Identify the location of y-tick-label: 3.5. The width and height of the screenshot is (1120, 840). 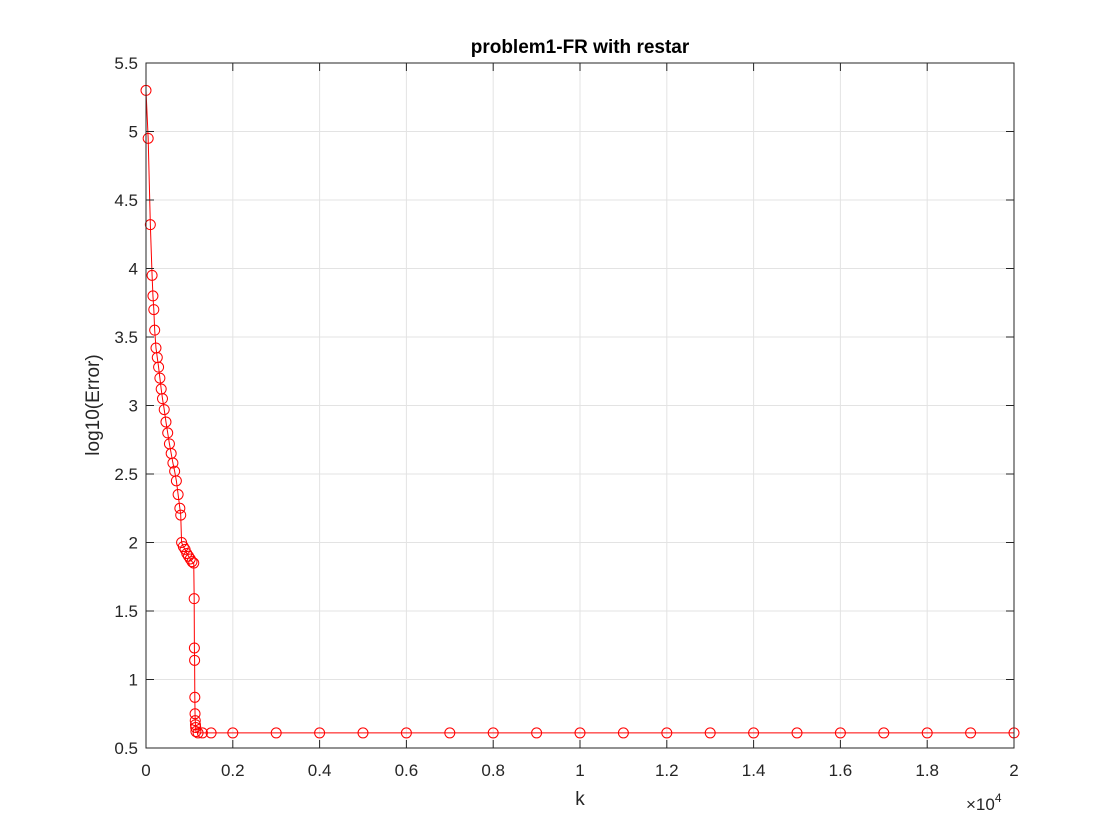
(126, 337).